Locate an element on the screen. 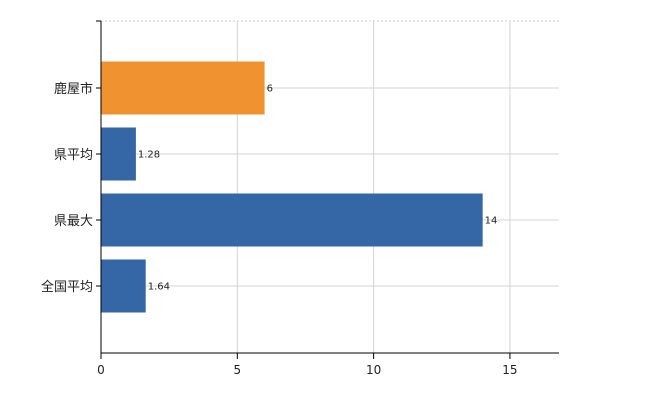  data-label: 14 is located at coordinates (491, 221).